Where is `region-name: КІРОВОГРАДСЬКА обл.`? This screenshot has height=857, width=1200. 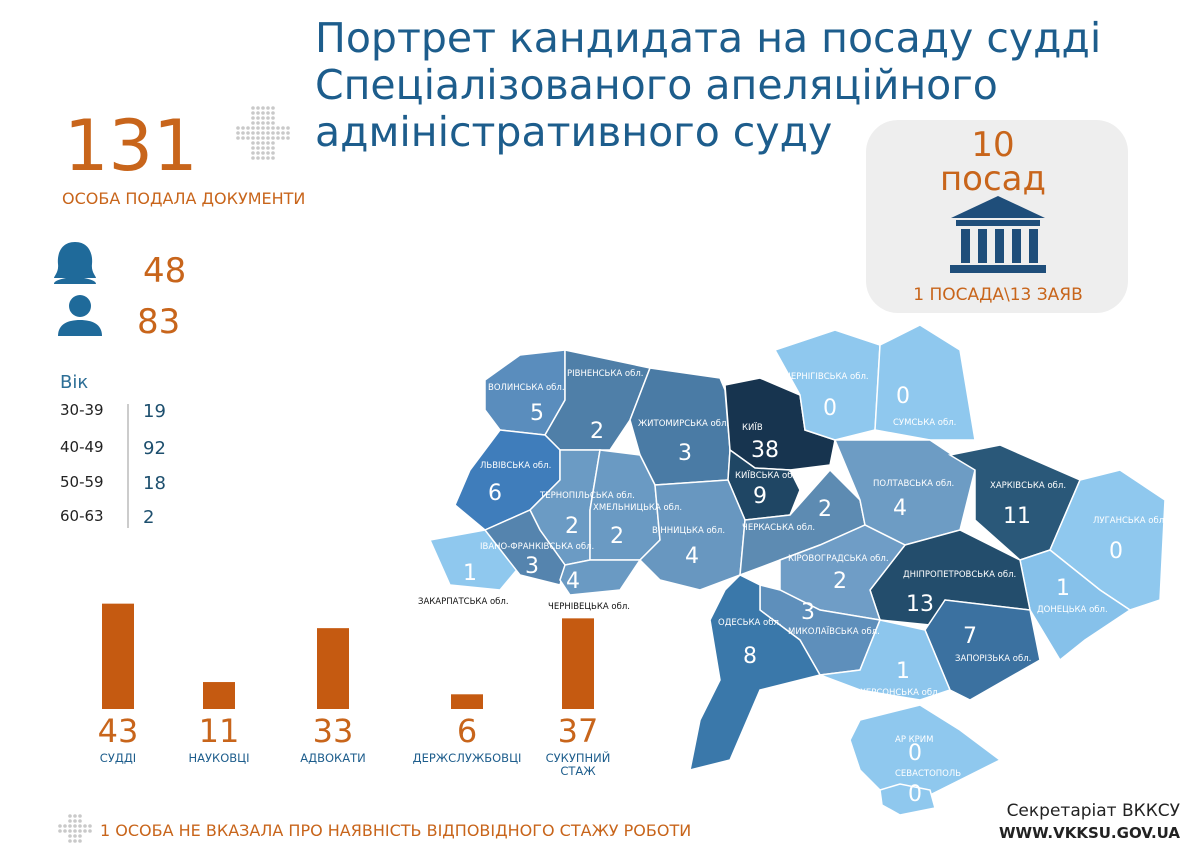 region-name: КІРОВОГРАДСЬКА обл. is located at coordinates (838, 559).